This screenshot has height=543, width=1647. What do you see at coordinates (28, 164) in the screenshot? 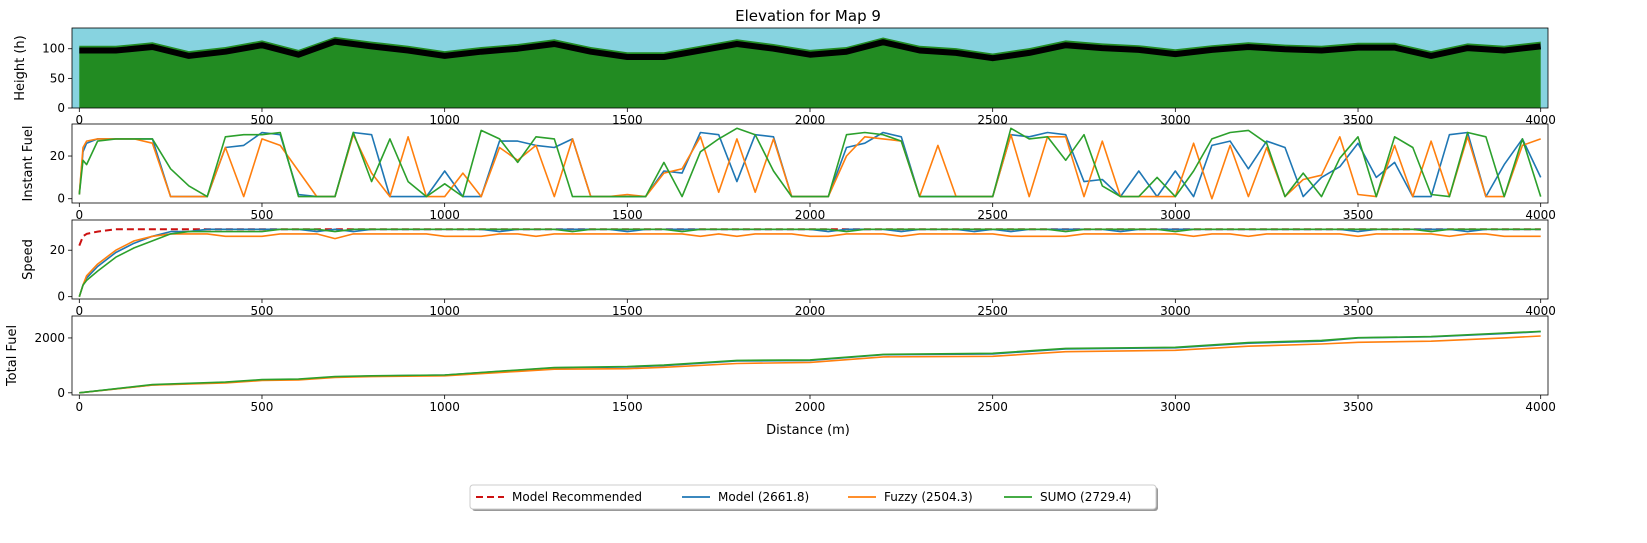
I see `y-axis-label: Instant Fuel` at bounding box center [28, 164].